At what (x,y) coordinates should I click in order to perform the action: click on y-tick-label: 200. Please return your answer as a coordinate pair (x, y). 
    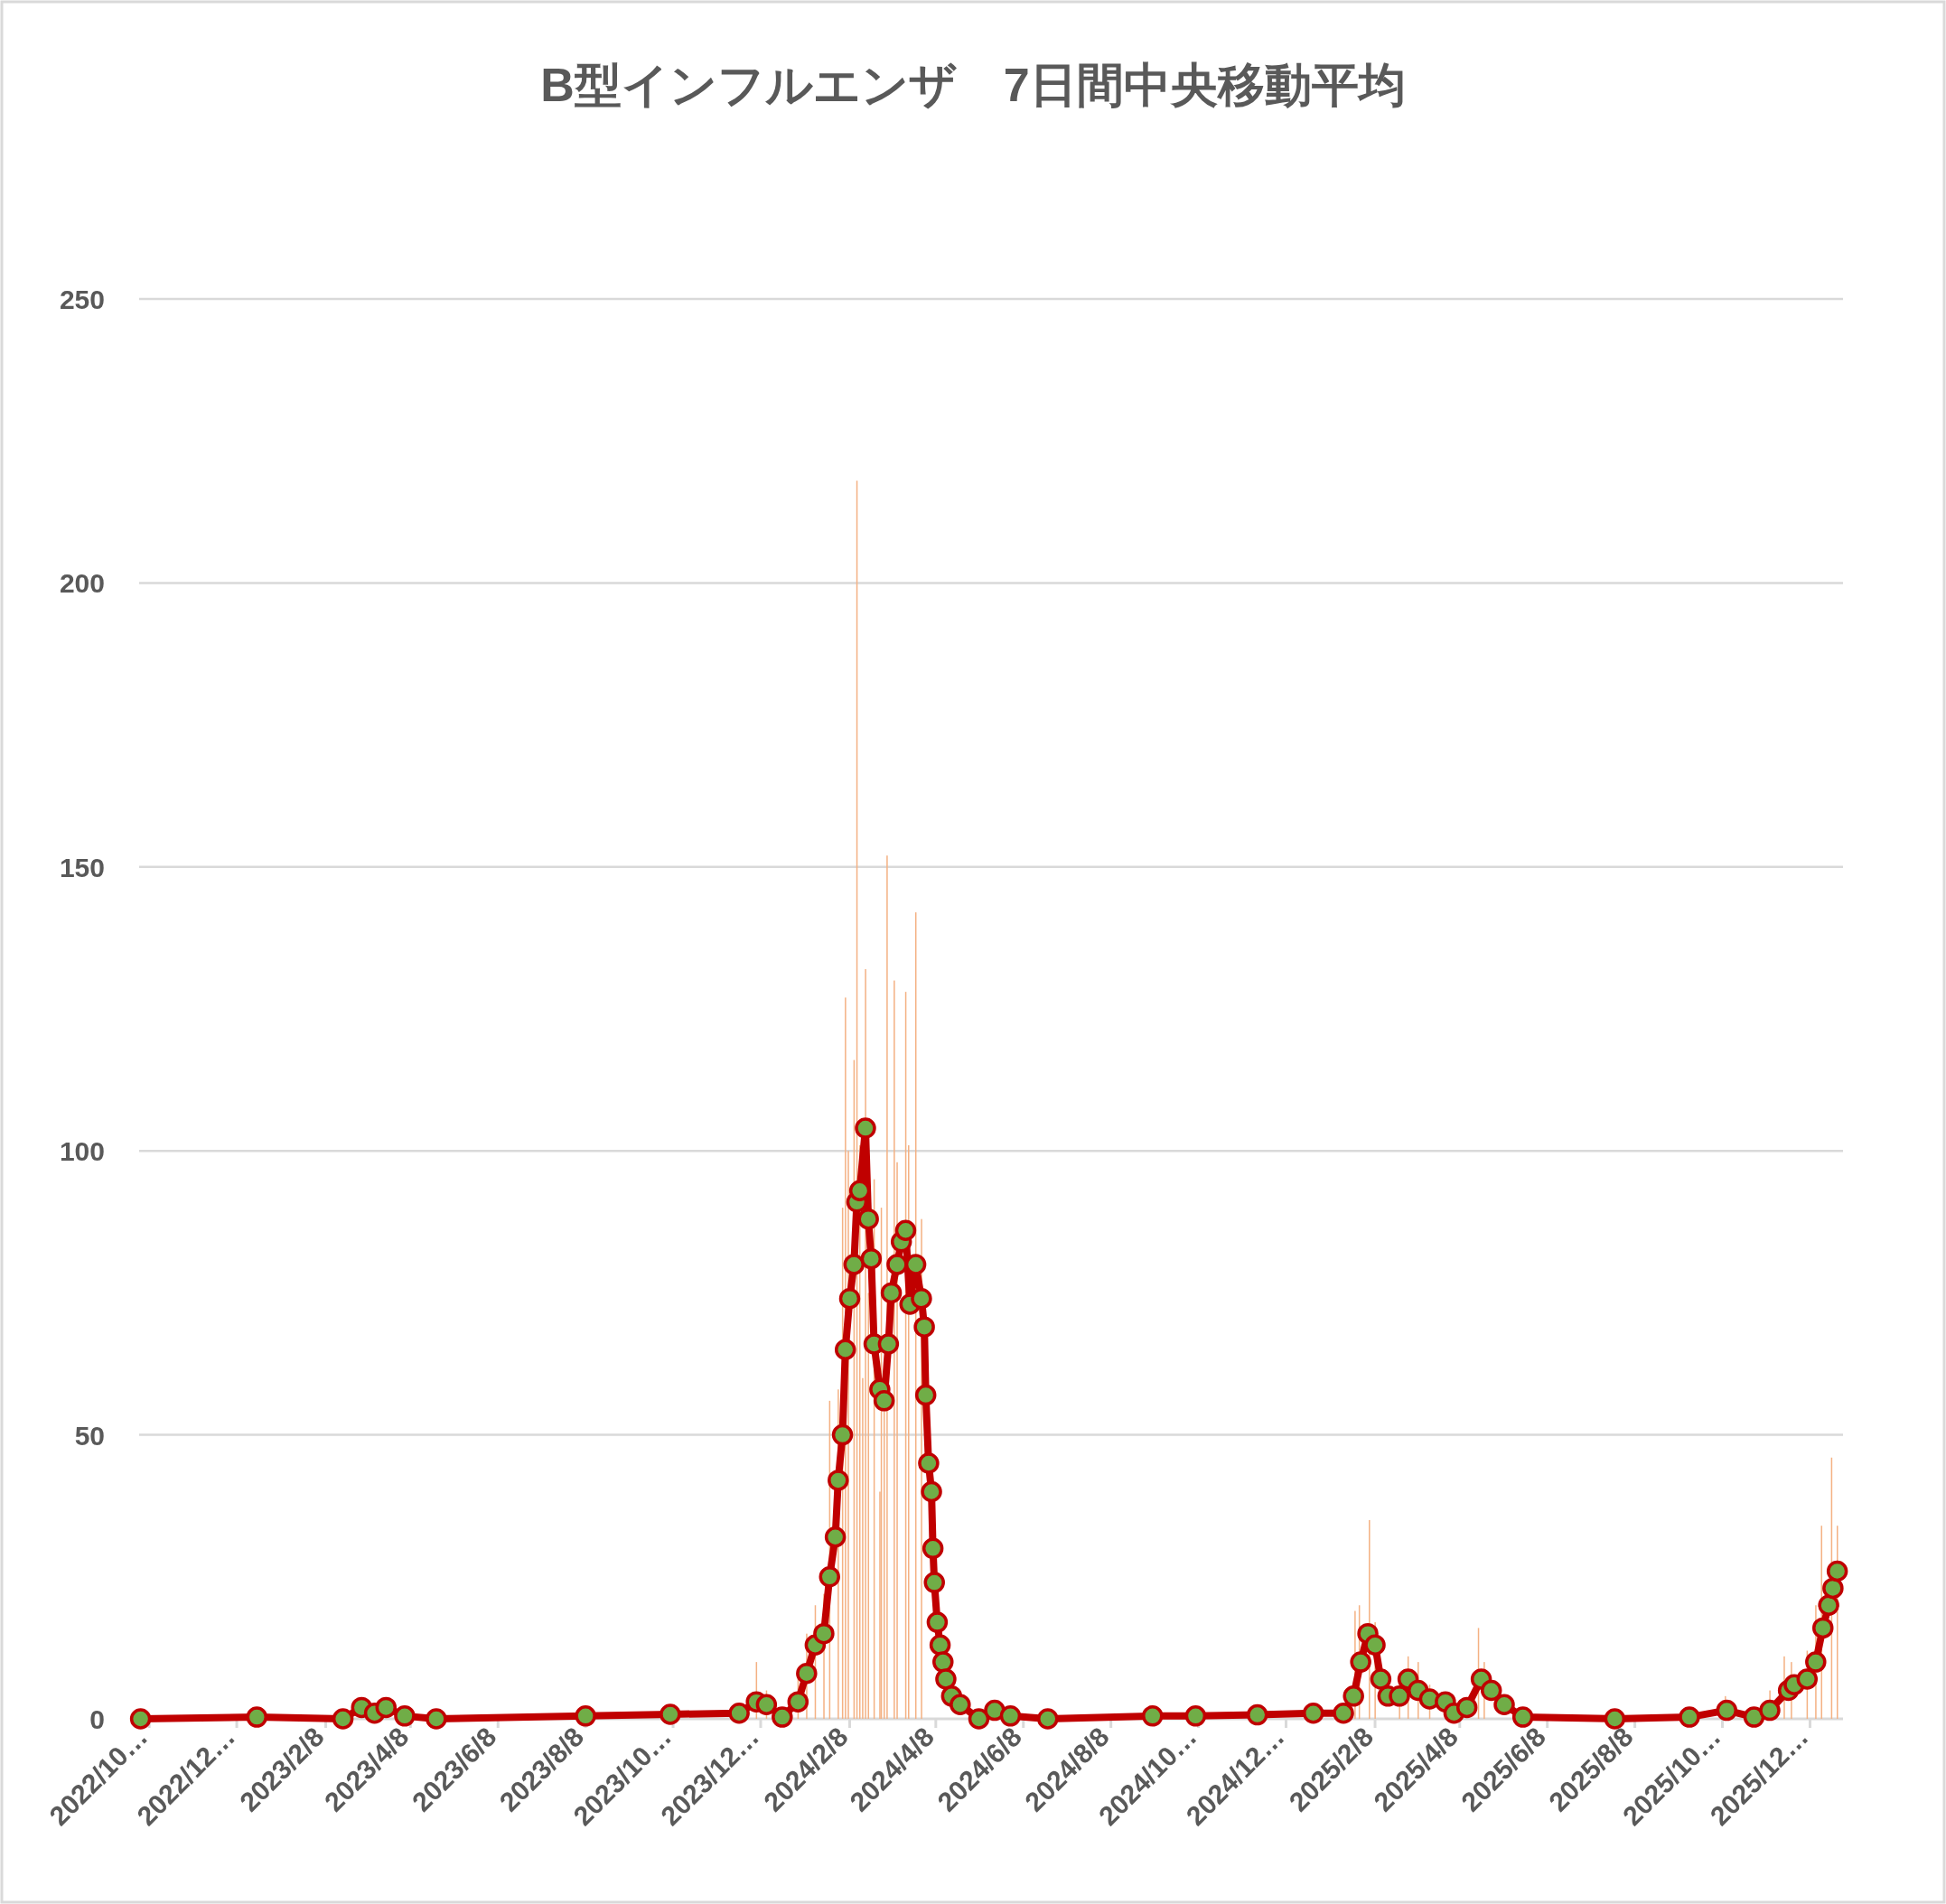
    Looking at the image, I should click on (82, 584).